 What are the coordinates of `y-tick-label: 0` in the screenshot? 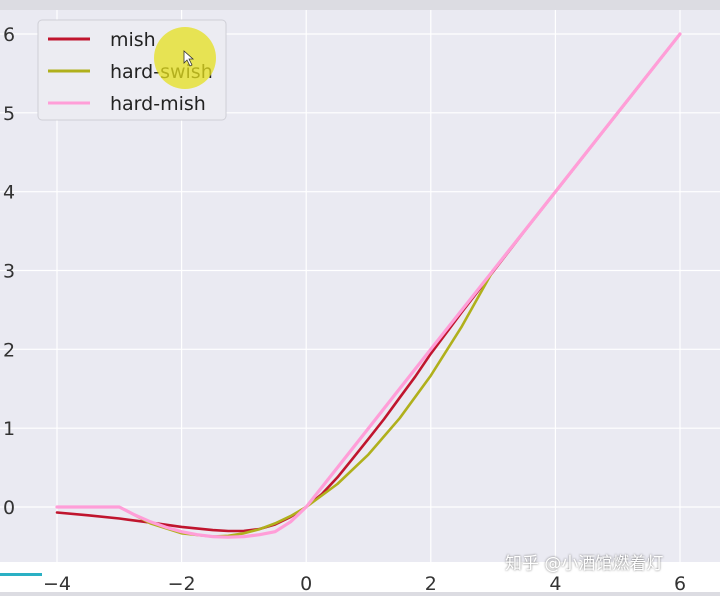 It's located at (9, 508).